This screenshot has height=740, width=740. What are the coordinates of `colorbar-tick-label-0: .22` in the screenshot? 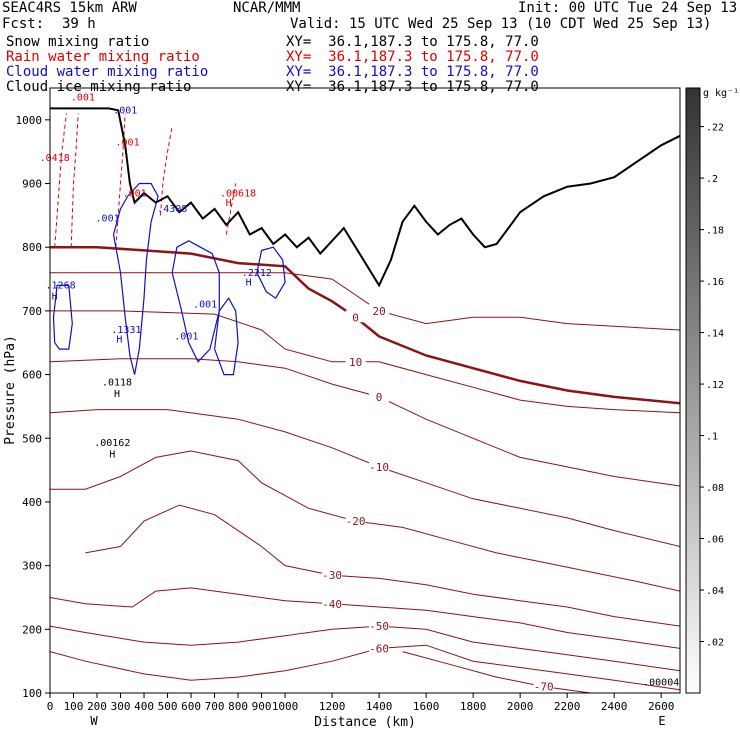 It's located at (715, 128).